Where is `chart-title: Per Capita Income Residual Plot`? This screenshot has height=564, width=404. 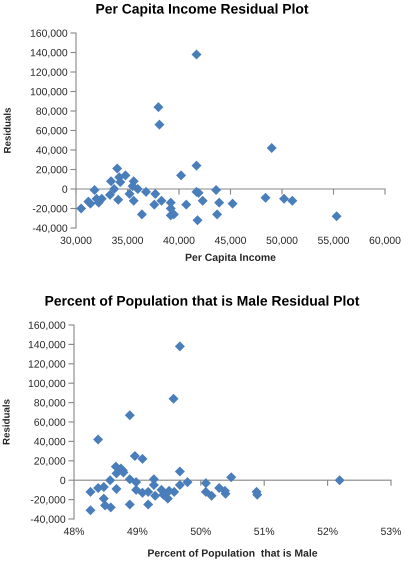 chart-title: Per Capita Income Residual Plot is located at coordinates (202, 10).